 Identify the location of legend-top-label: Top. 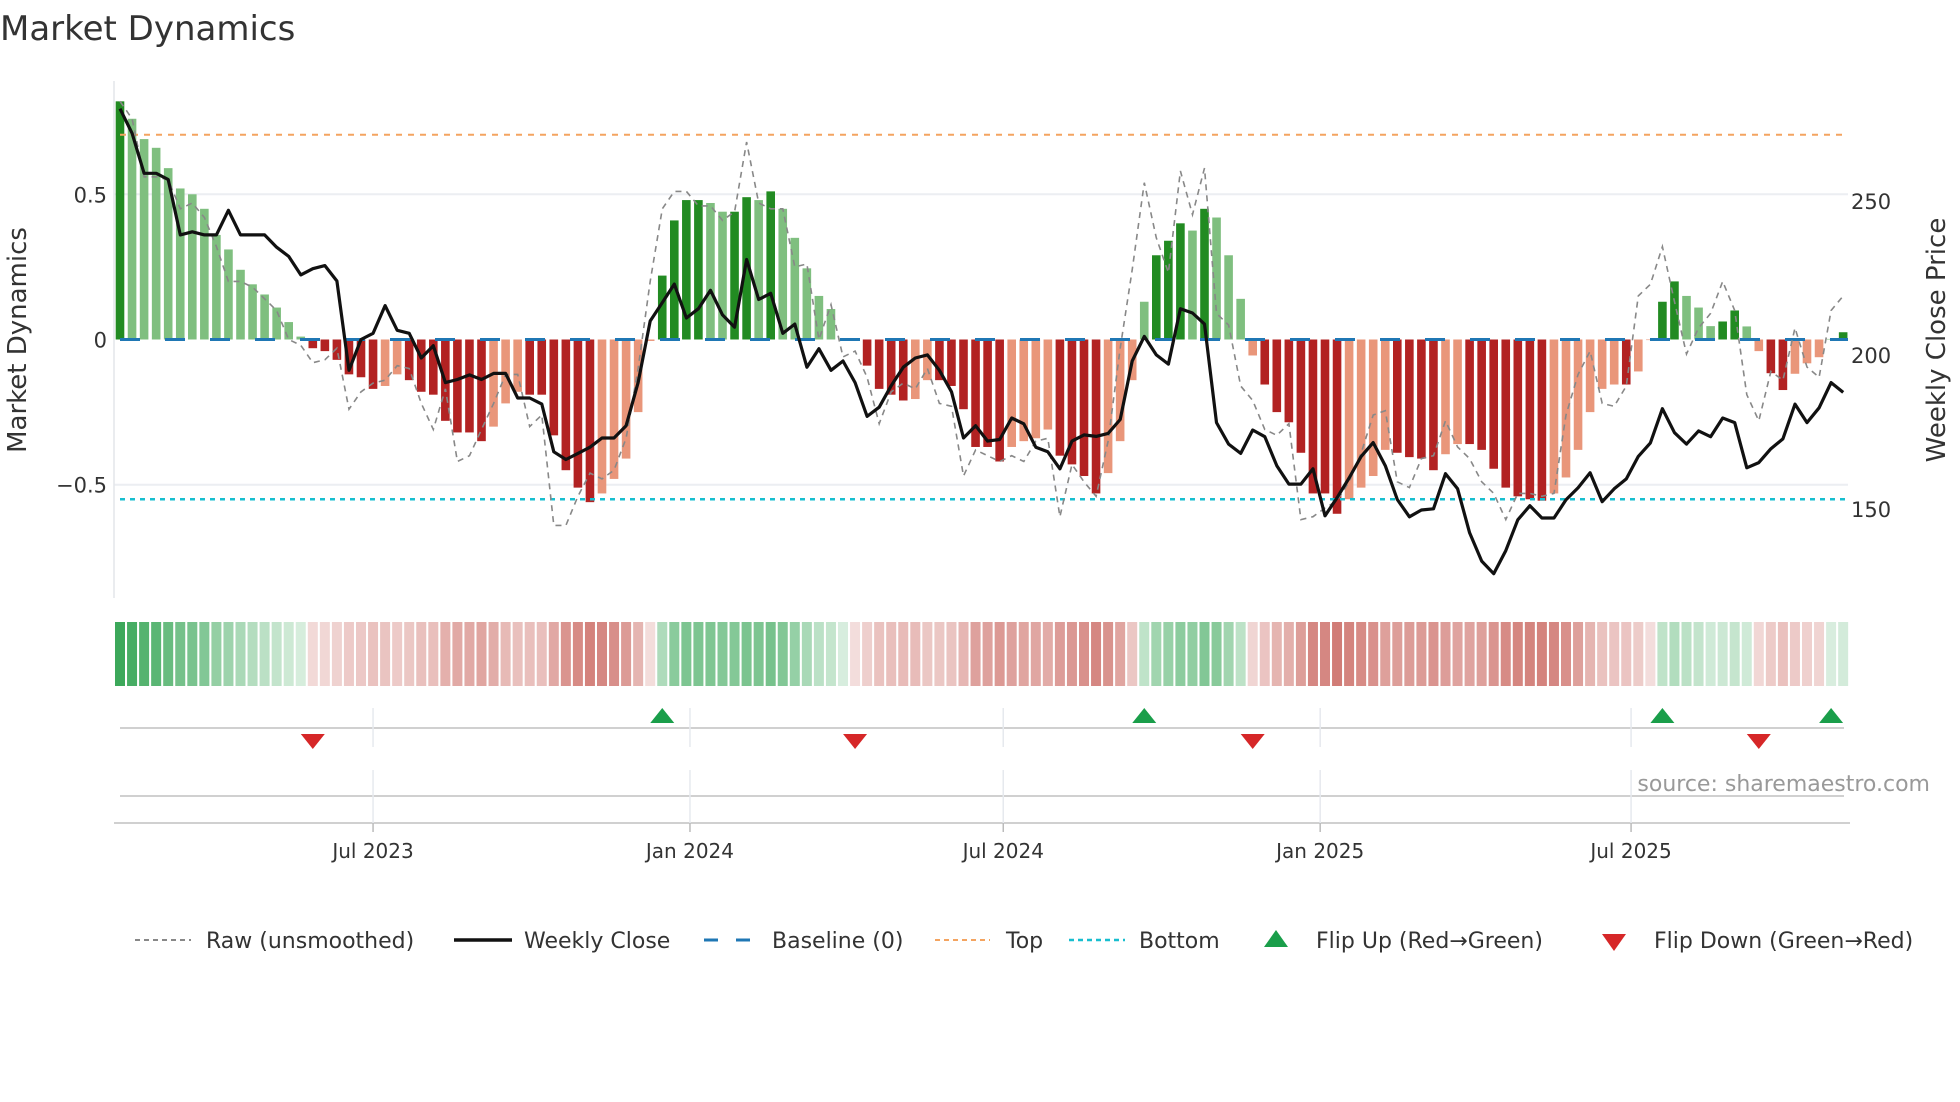
(1024, 941).